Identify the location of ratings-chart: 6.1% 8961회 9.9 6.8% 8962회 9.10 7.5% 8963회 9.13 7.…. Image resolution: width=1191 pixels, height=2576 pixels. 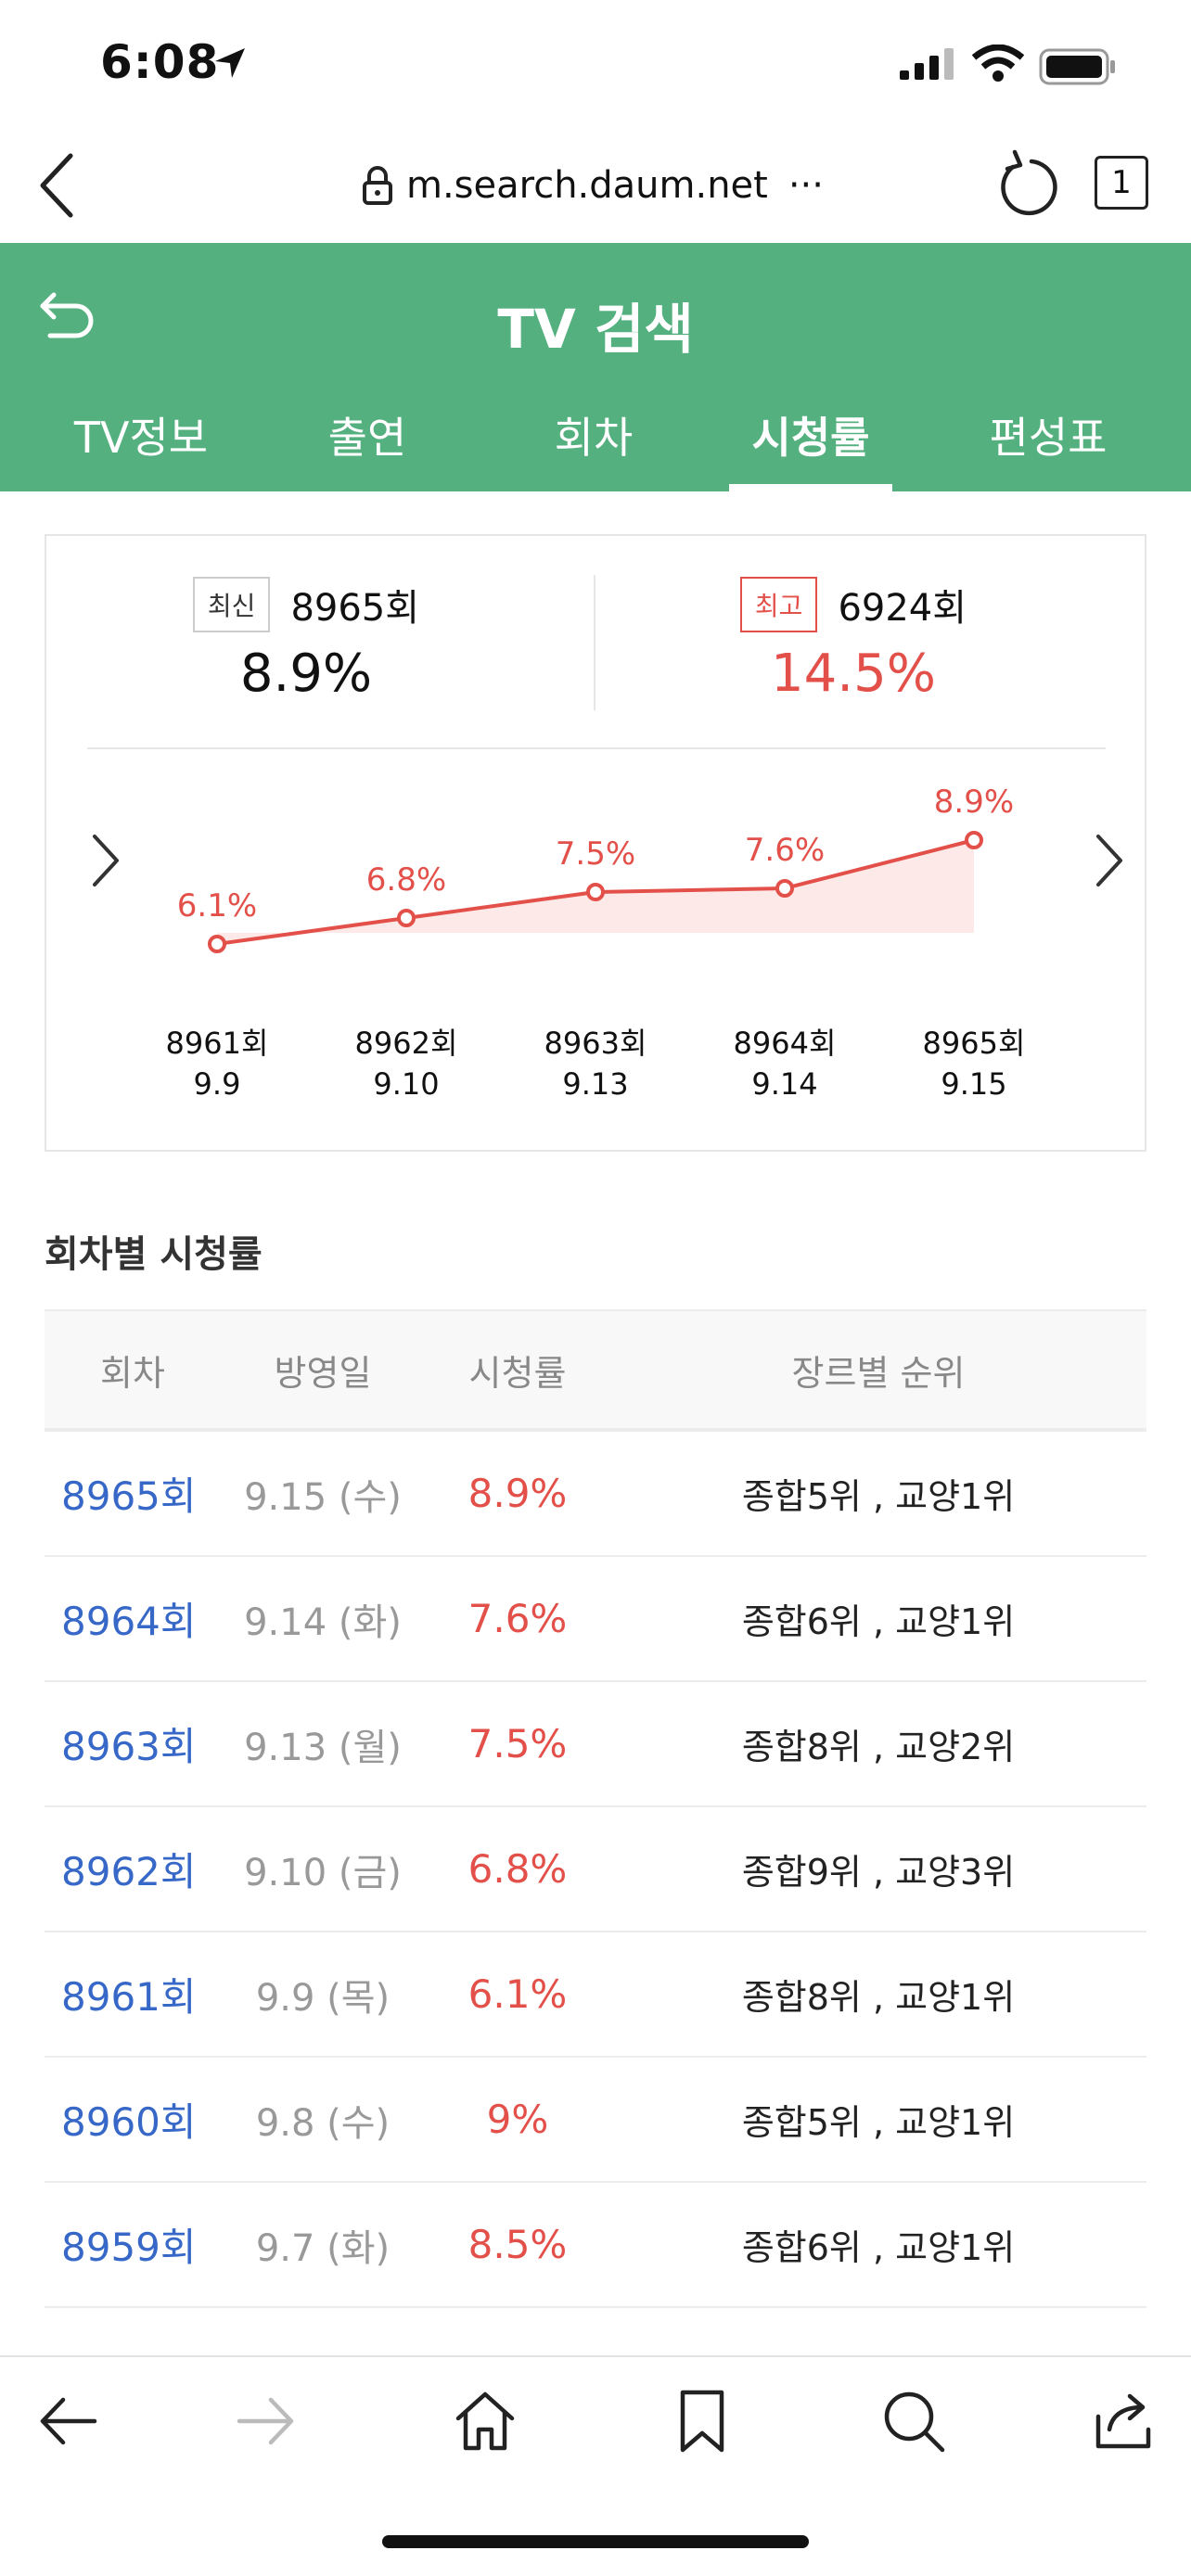
(607, 943).